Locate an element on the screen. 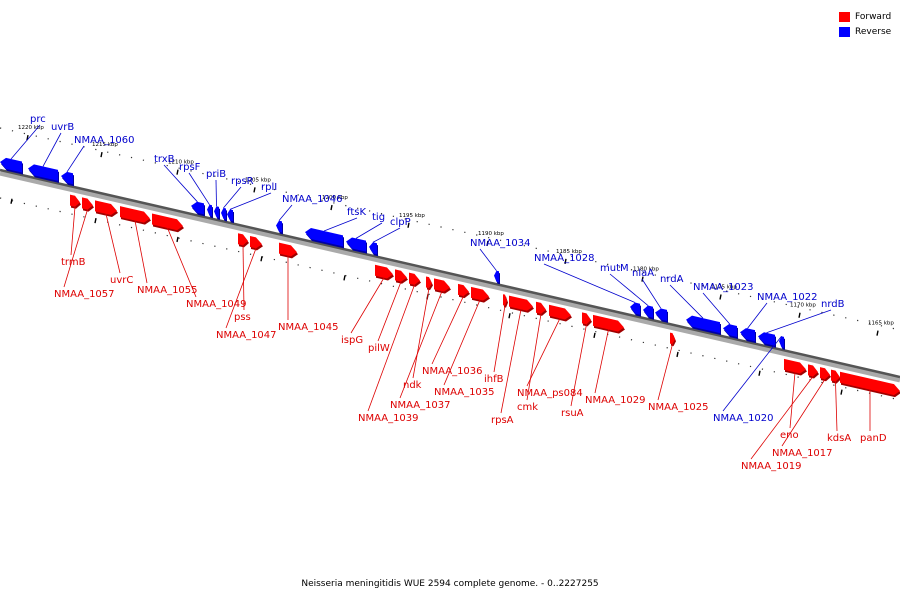 Image resolution: width=900 pixels, height=600 pixels. reverse-gene-label-nrda: nrdA is located at coordinates (672, 279).